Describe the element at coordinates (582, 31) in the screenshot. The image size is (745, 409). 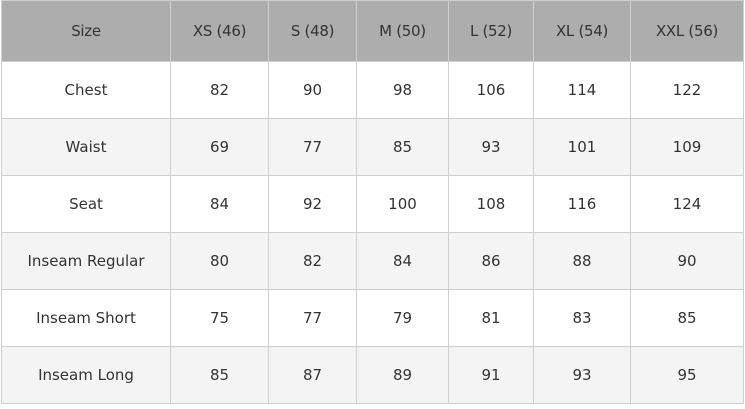
I see `header-cell: XL (54)` at that location.